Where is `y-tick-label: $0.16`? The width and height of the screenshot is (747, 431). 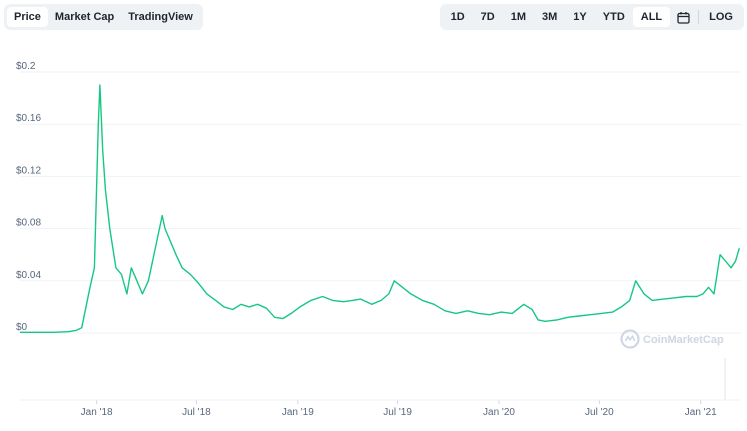
y-tick-label: $0.16 is located at coordinates (28, 118).